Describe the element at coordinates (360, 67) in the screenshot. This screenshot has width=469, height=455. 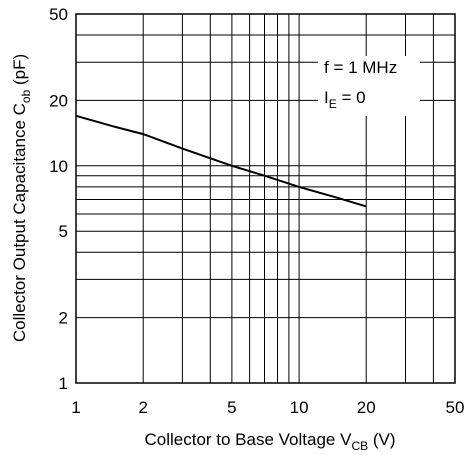
I see `annotation-frequency: f = 1 MHz` at that location.